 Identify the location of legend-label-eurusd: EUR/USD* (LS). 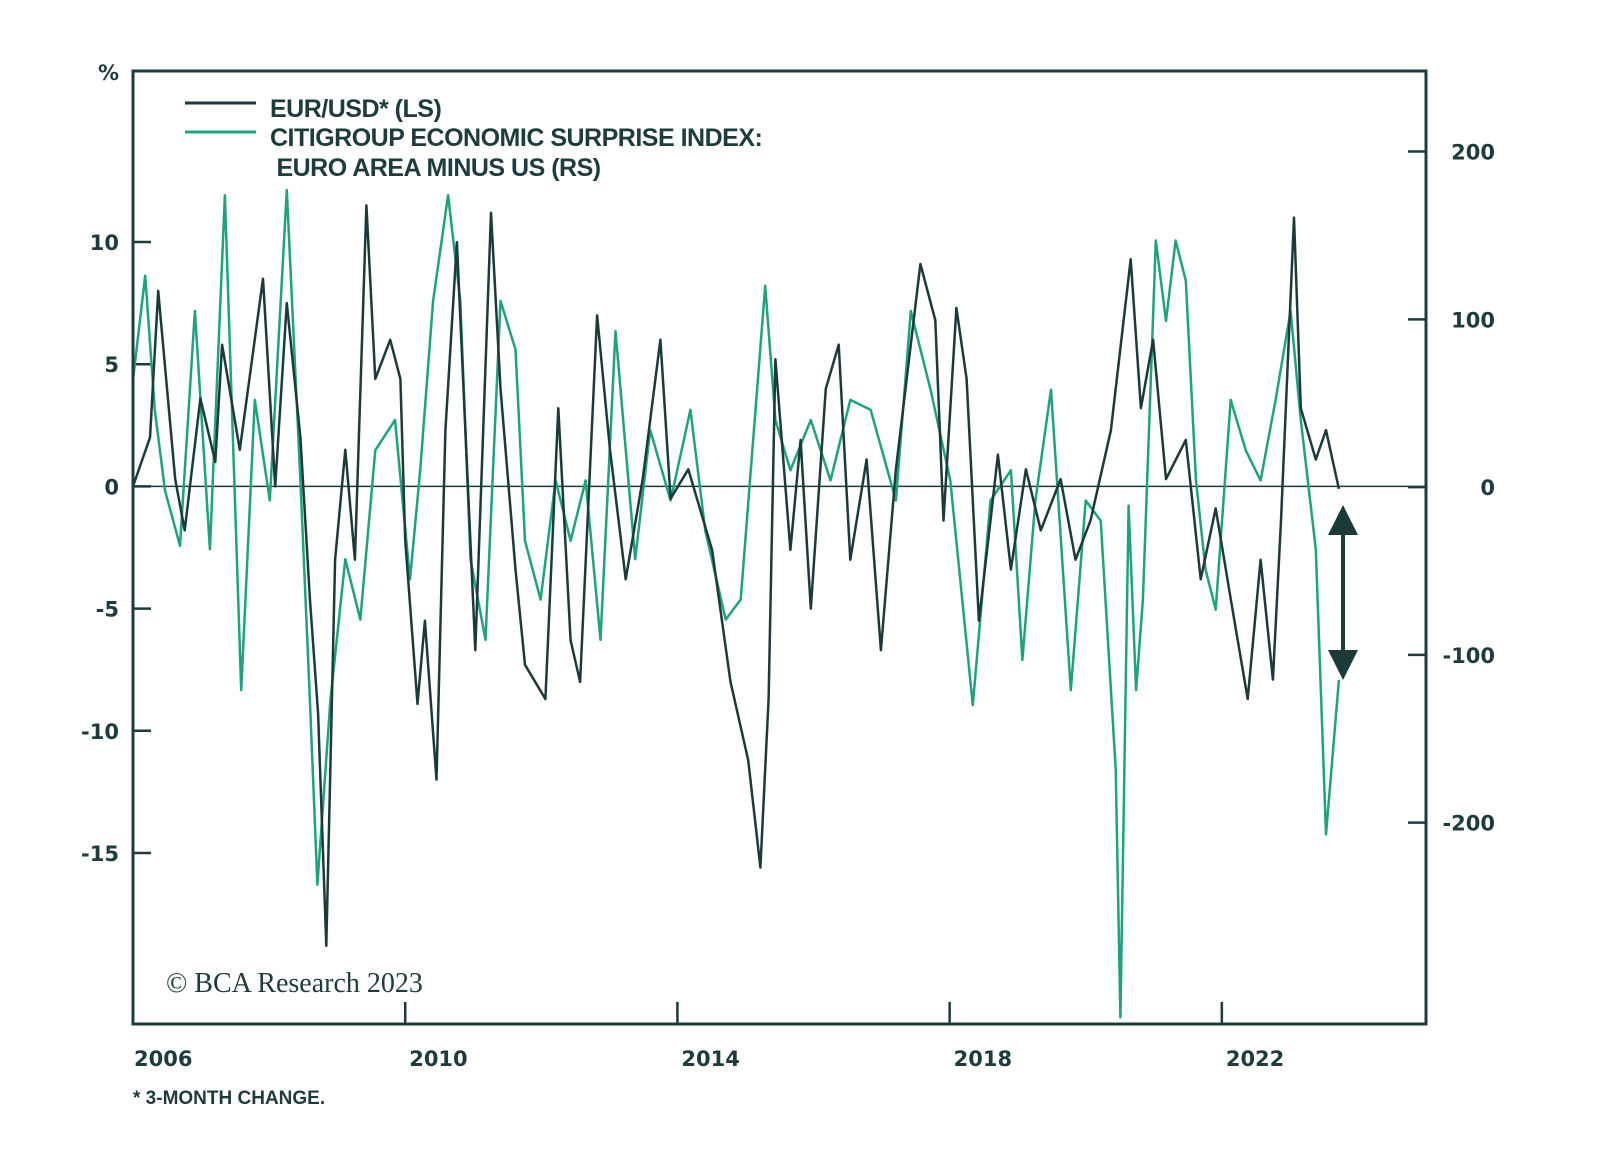
(355, 109).